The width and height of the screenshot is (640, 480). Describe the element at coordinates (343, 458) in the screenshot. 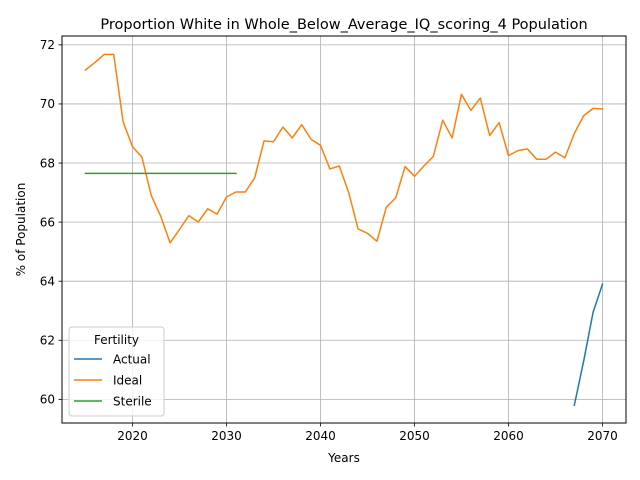

I see `x-axis-title: Years` at that location.